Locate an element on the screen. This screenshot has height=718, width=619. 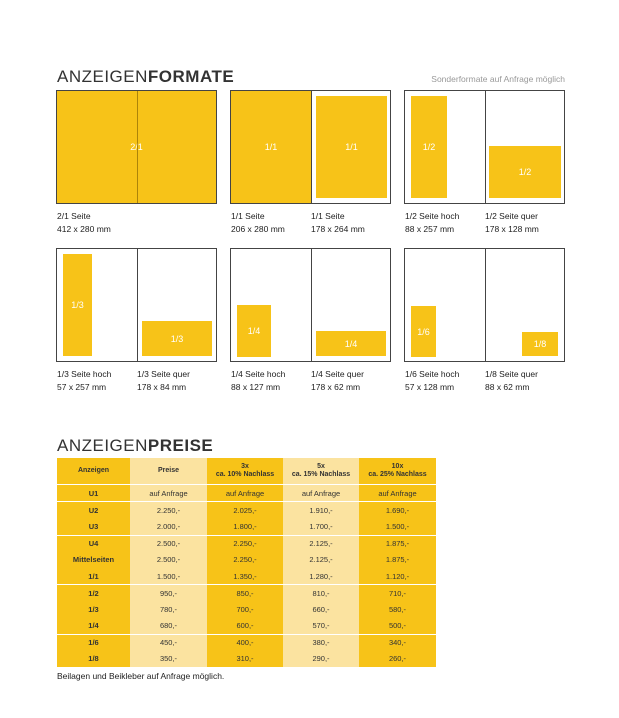
formats-heading: ANZEIGENFORMATE is located at coordinates (146, 76).